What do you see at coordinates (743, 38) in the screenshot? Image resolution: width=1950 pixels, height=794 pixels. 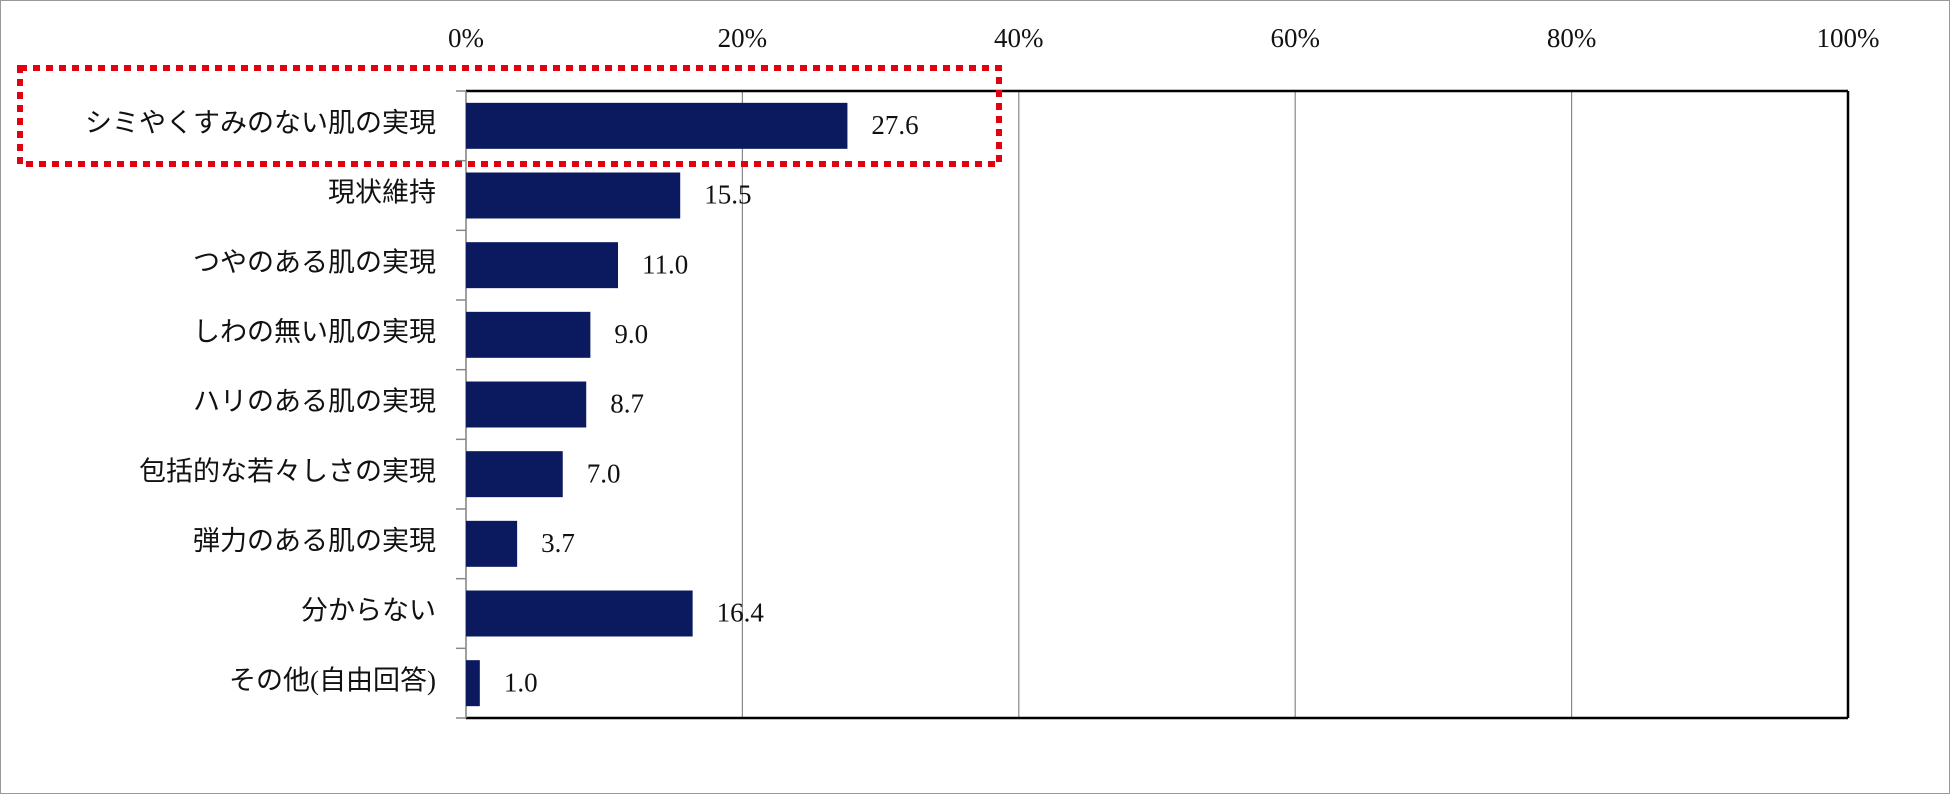 I see `x-tick-label: 20%` at bounding box center [743, 38].